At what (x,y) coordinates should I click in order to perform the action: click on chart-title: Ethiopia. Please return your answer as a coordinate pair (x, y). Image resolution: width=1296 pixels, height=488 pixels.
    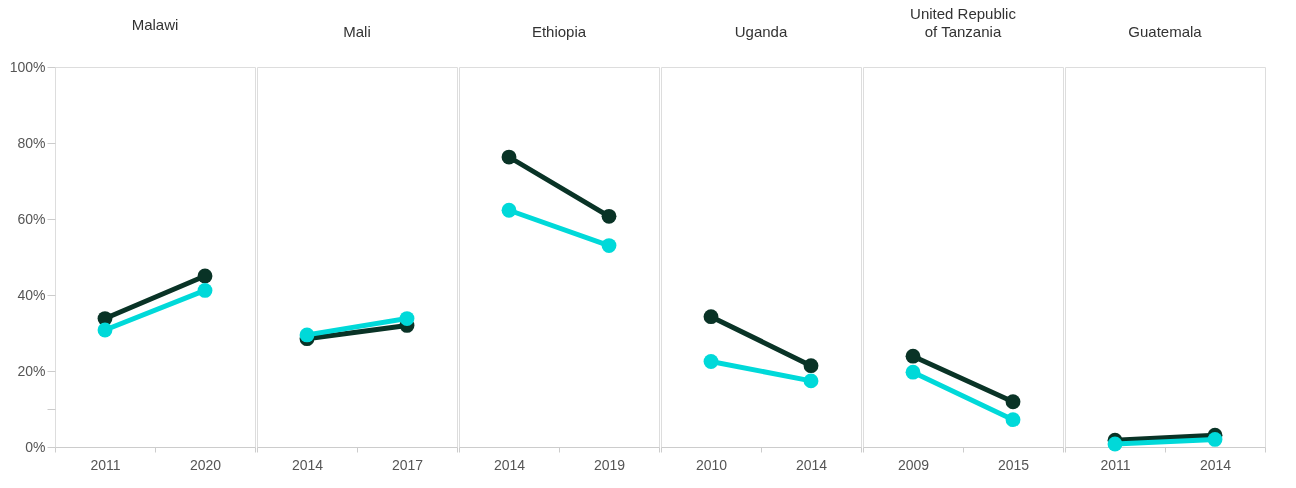
    Looking at the image, I should click on (559, 31).